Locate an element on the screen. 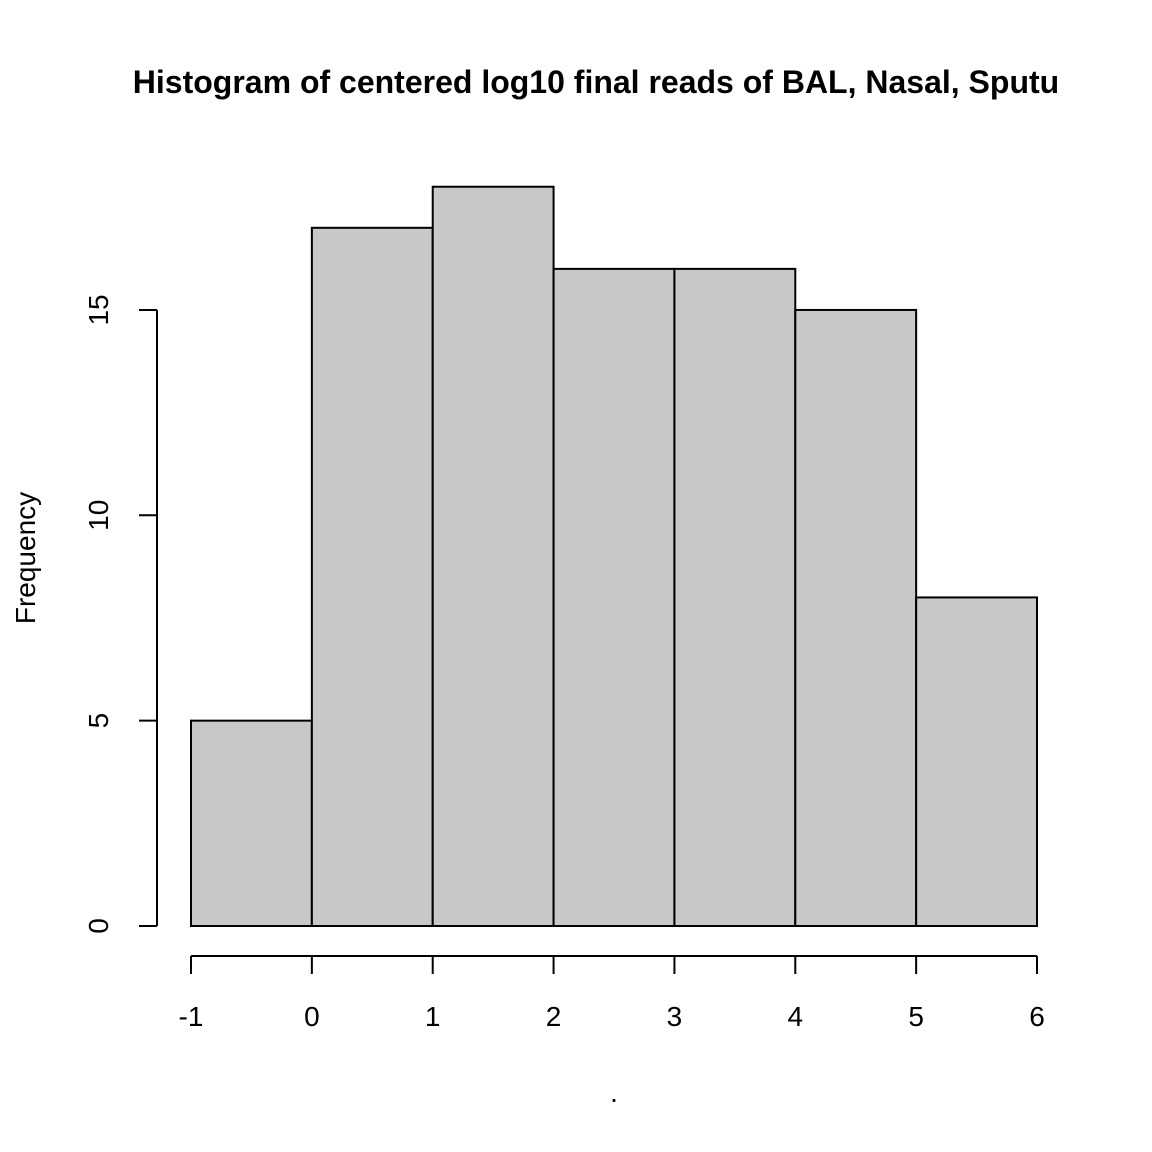 Image resolution: width=1152 pixels, height=1152 pixels. x-tick-label: 6 is located at coordinates (1037, 1016).